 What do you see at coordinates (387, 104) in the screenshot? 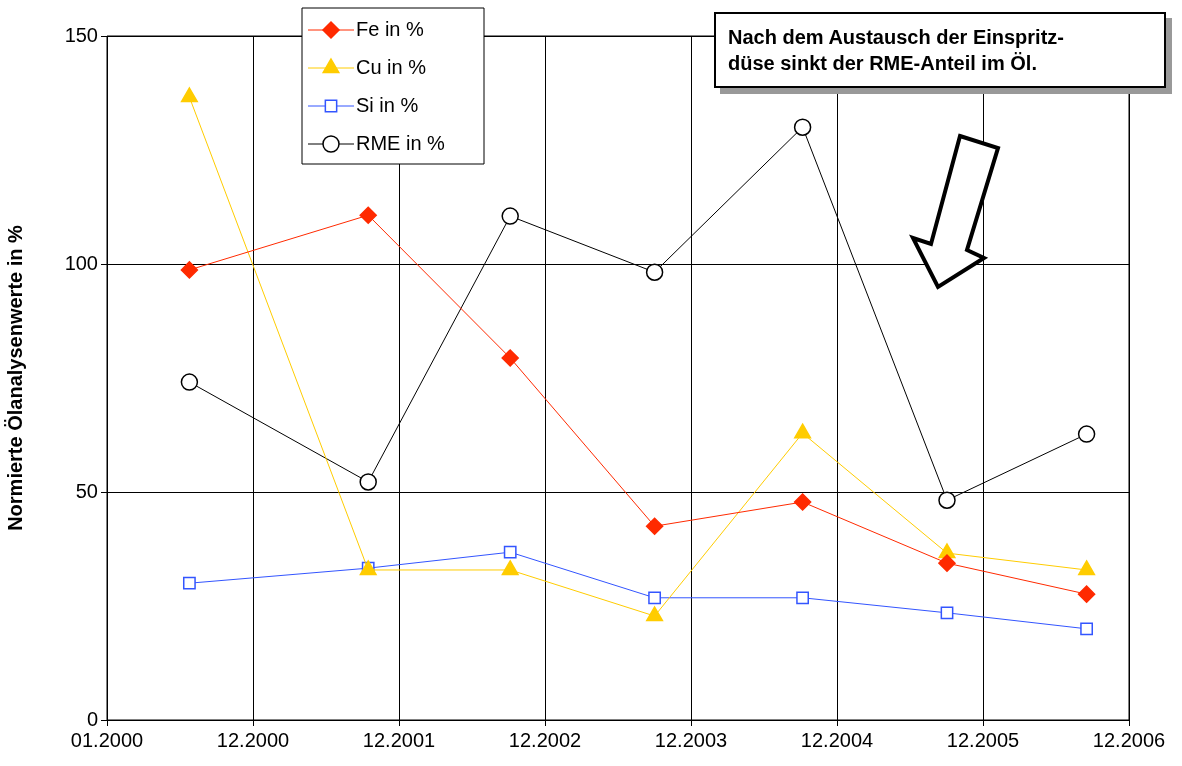
I see `legend-label: Si in %` at bounding box center [387, 104].